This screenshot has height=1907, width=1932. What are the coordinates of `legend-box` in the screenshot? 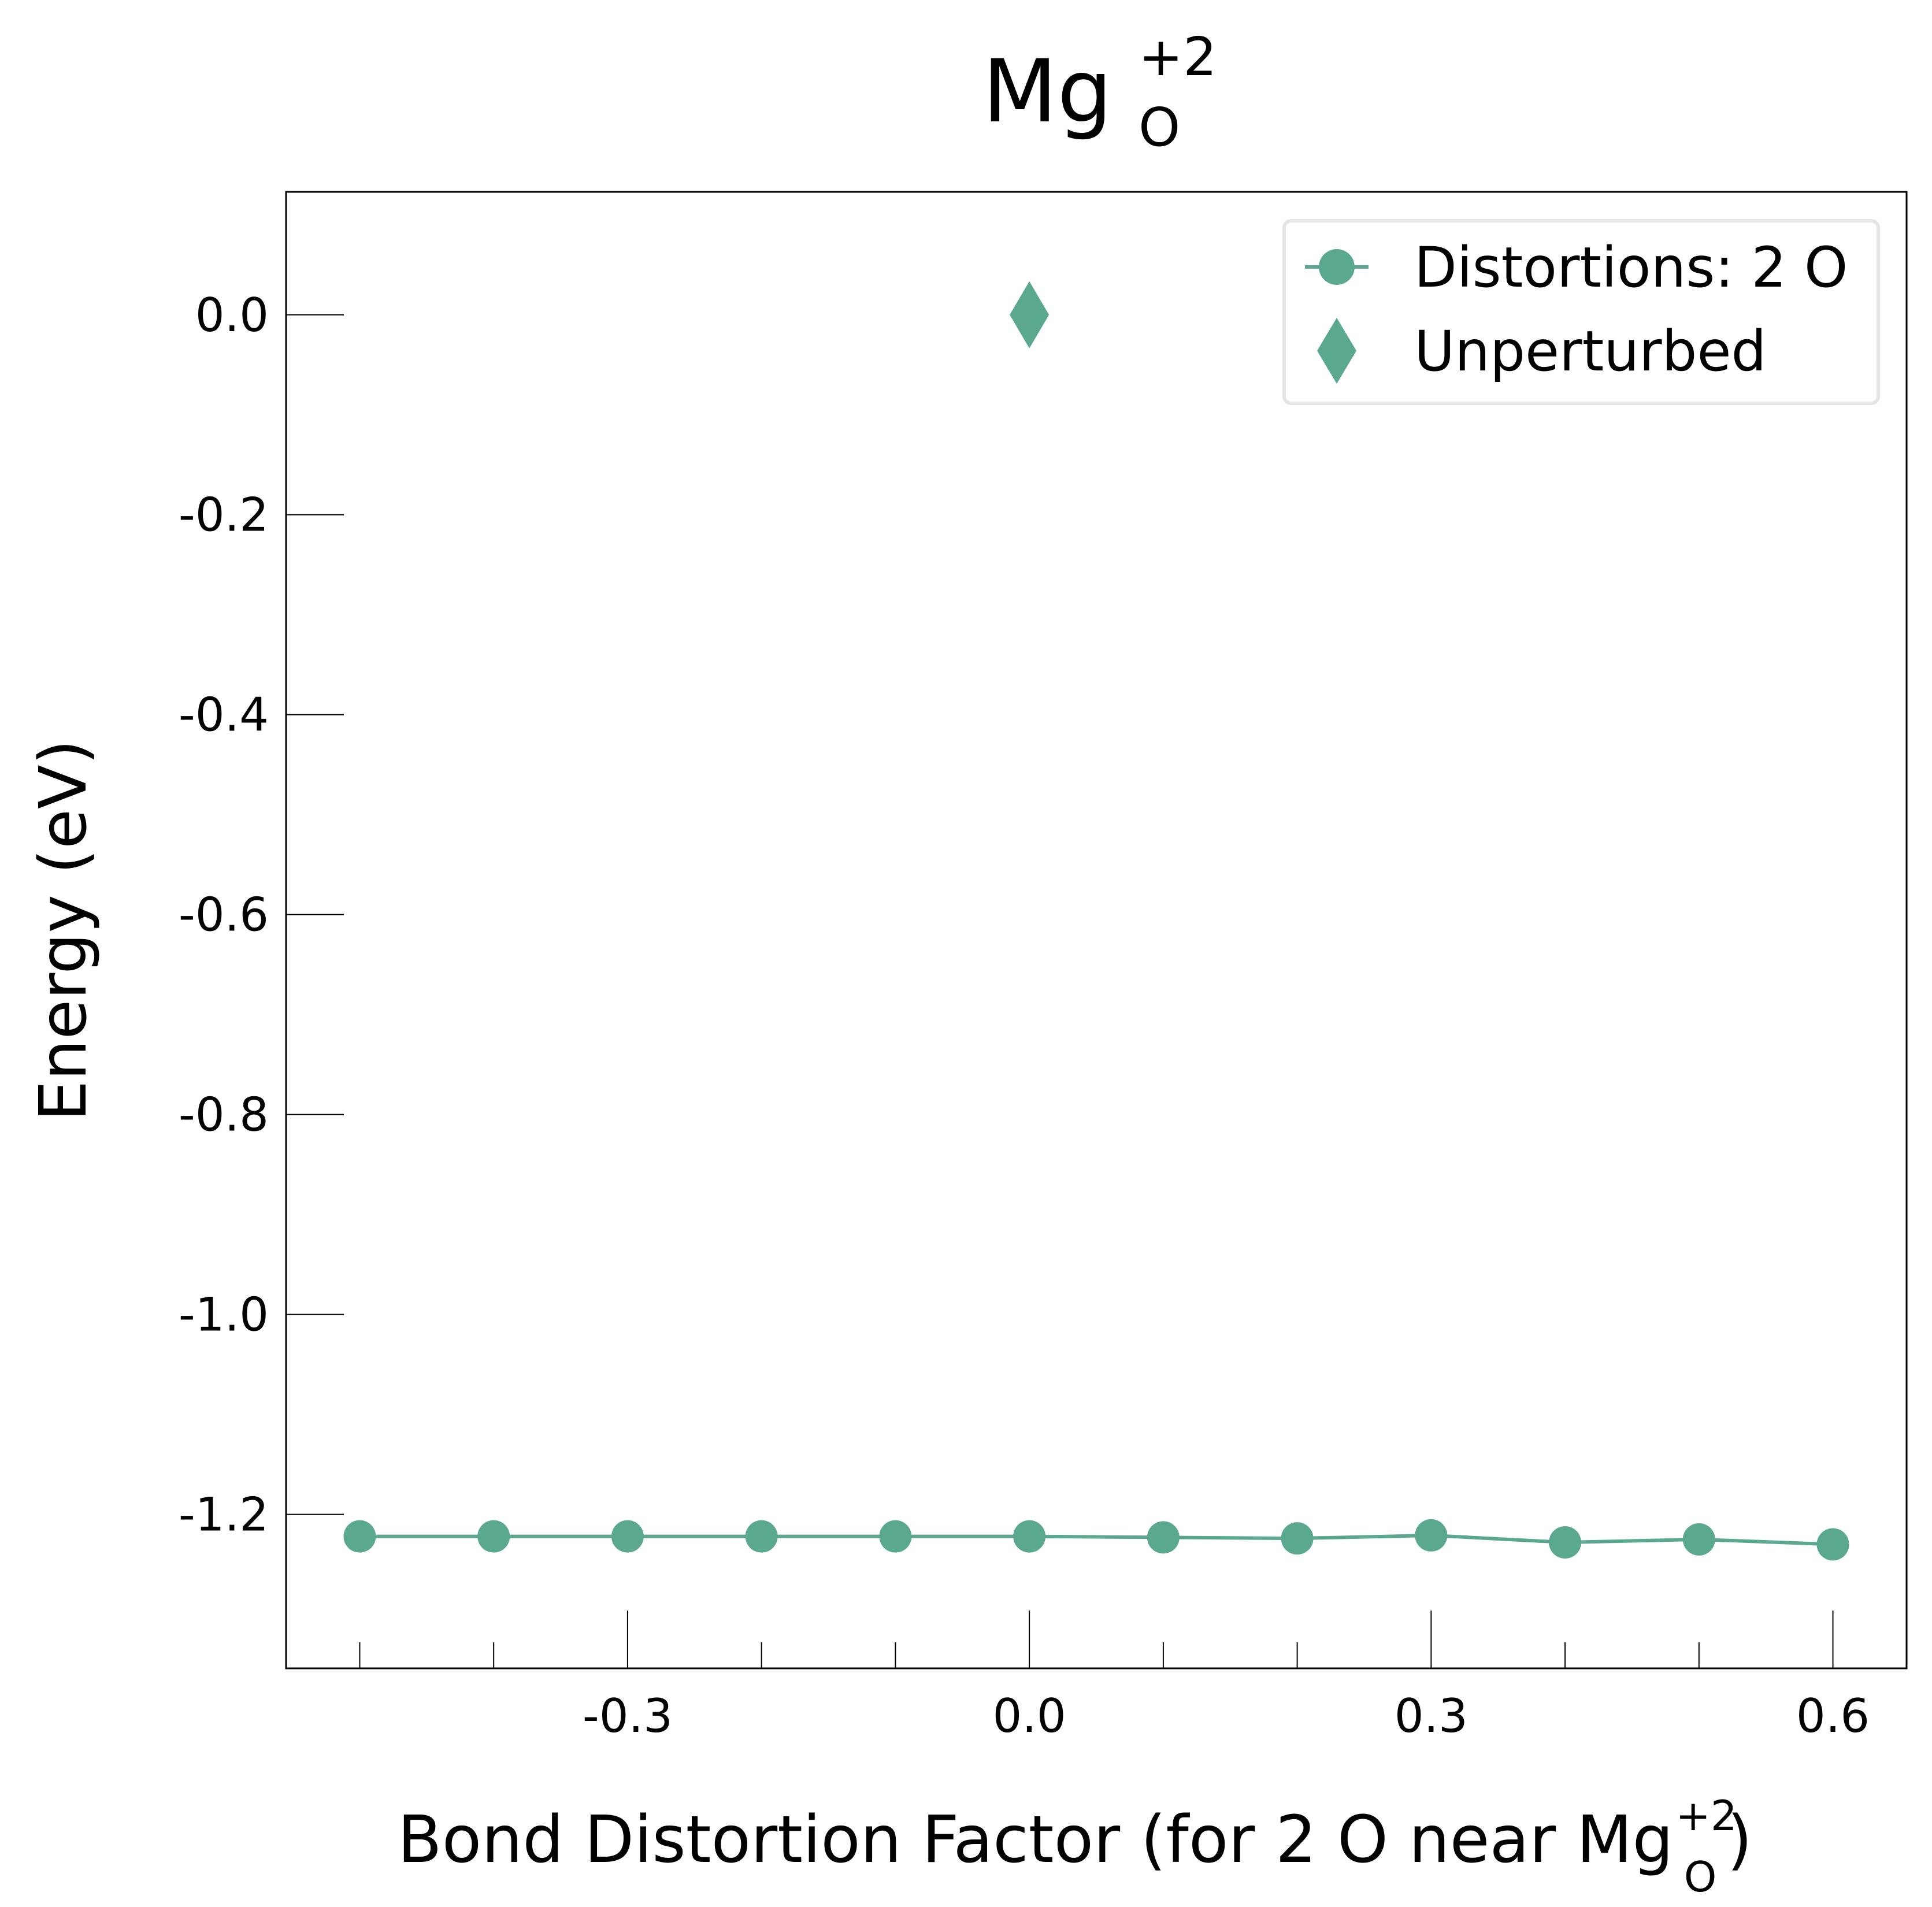 It's located at (1581, 312).